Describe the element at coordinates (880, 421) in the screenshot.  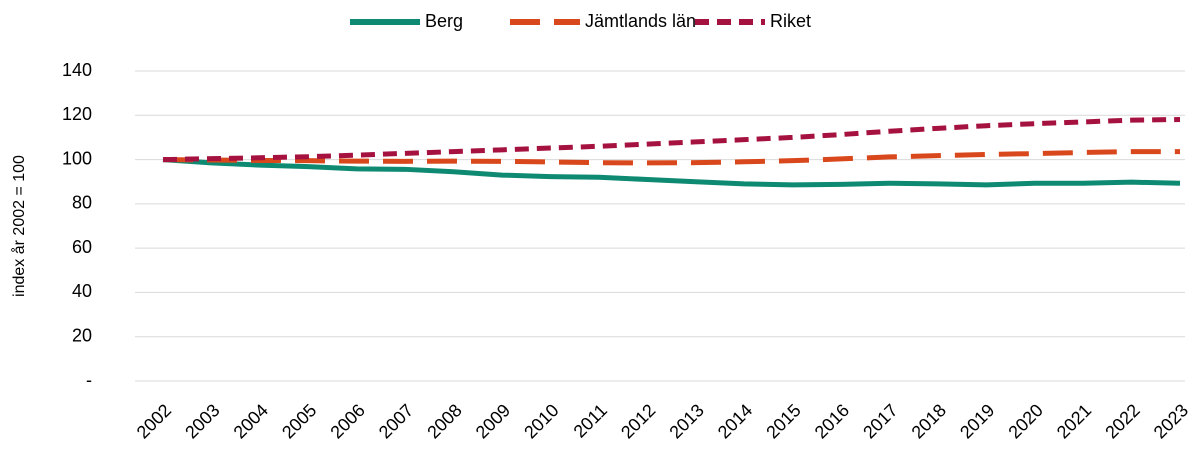
I see `x-tick-label: 2017` at that location.